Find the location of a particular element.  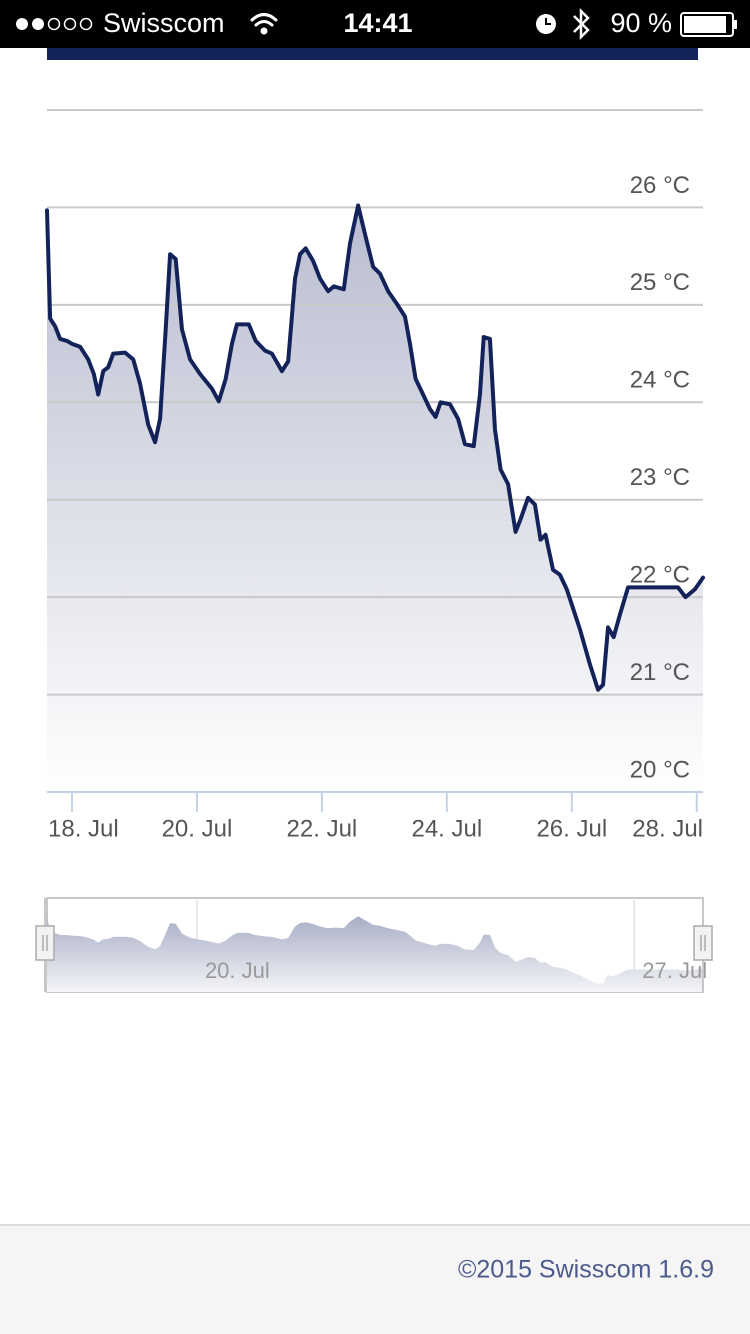

y-tick-label: 24 °C is located at coordinates (660, 380).